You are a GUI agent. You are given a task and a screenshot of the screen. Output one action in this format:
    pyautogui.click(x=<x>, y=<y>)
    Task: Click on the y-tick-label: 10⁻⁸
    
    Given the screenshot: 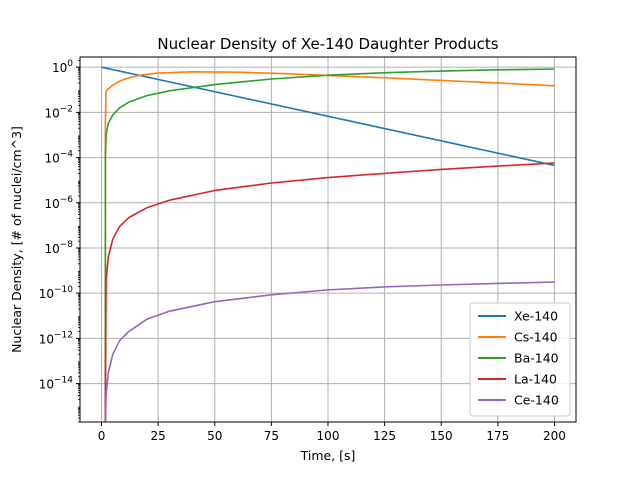 What is the action you would take?
    pyautogui.click(x=58, y=248)
    